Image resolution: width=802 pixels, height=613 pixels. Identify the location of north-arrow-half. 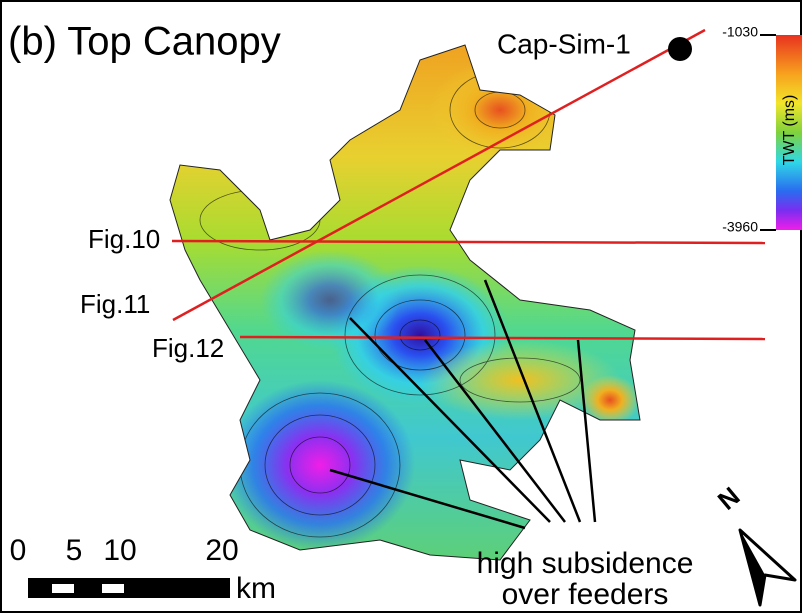
(752, 567).